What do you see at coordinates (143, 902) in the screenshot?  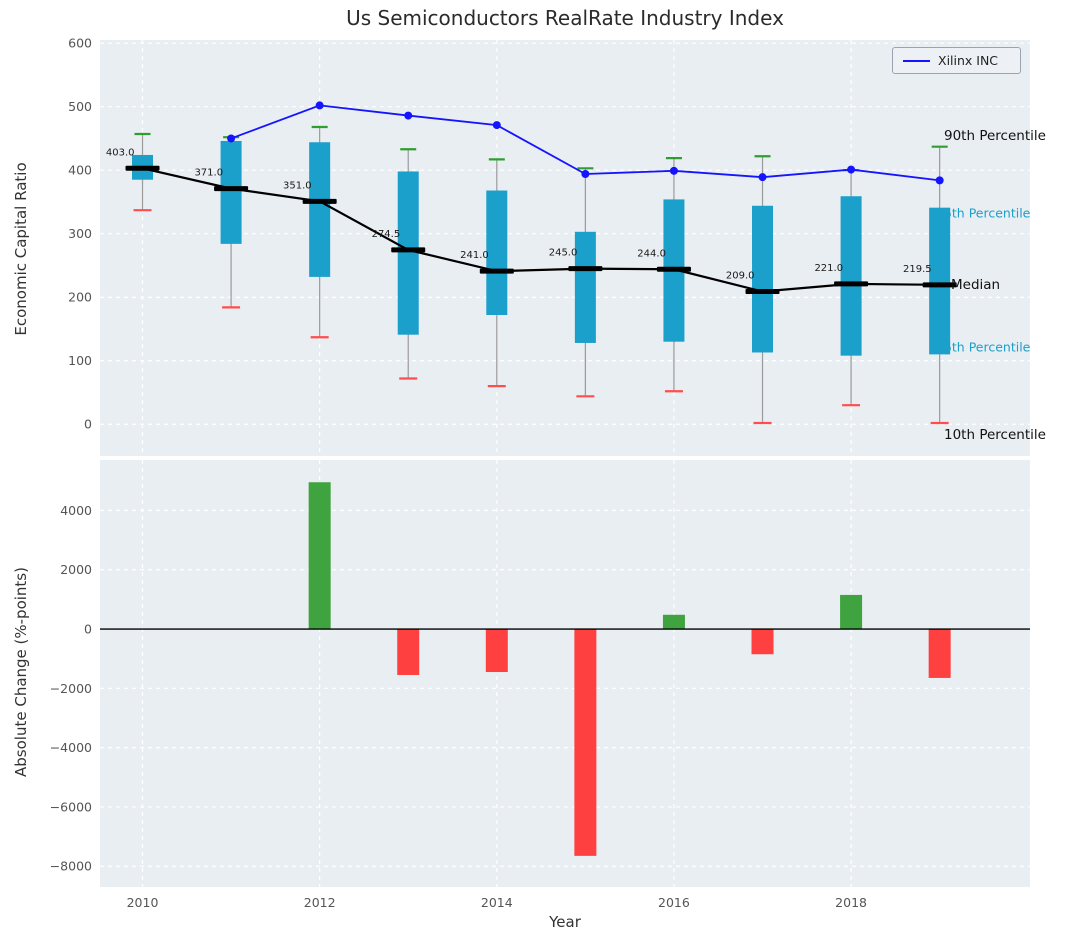 I see `x-tick-label: 2010` at bounding box center [143, 902].